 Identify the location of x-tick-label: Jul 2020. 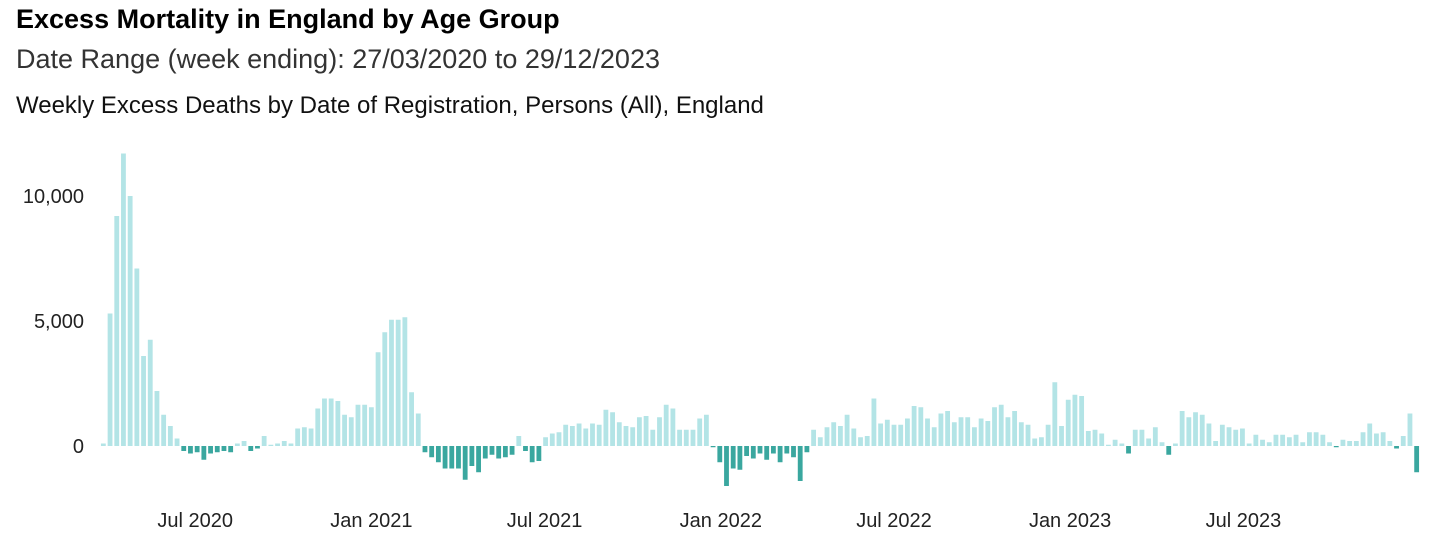
(195, 521).